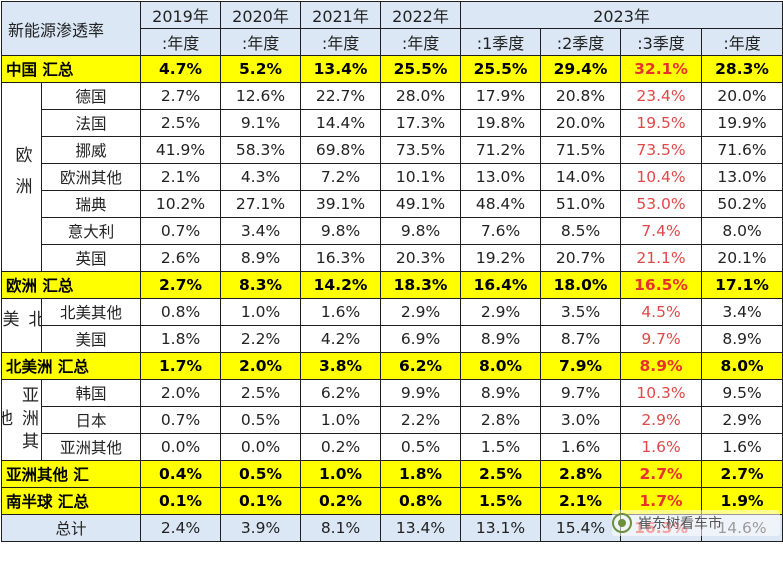 The image size is (783, 561). Describe the element at coordinates (581, 123) in the screenshot. I see `value-cell: 20.0%` at that location.